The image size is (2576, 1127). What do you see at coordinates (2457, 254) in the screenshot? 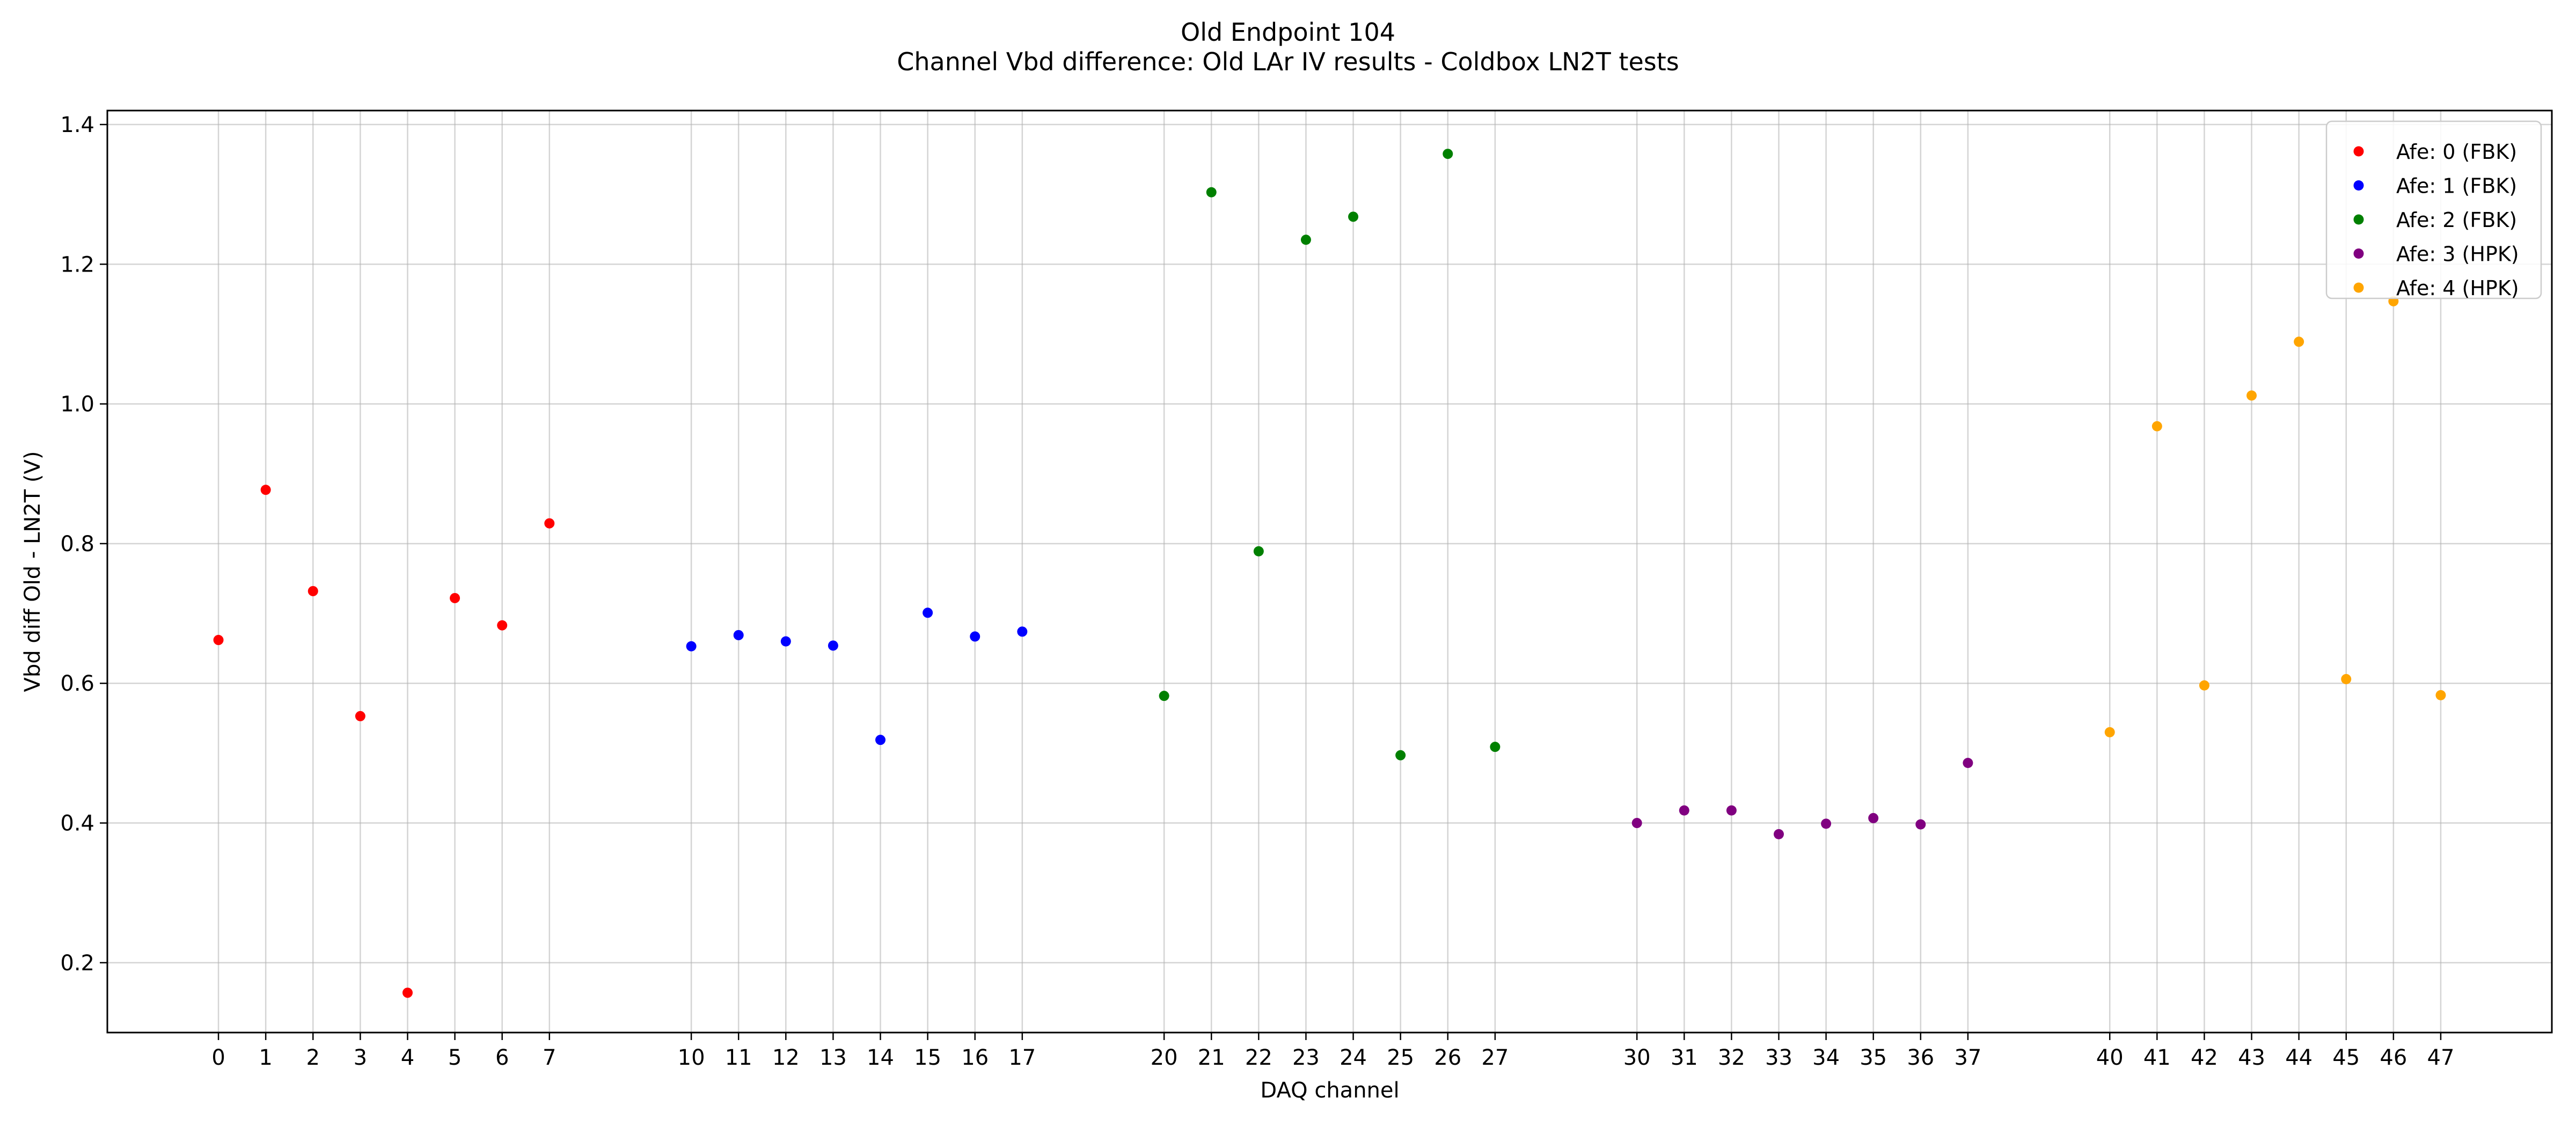
I see `legend-label: Afe: 3 (HPK)` at bounding box center [2457, 254].